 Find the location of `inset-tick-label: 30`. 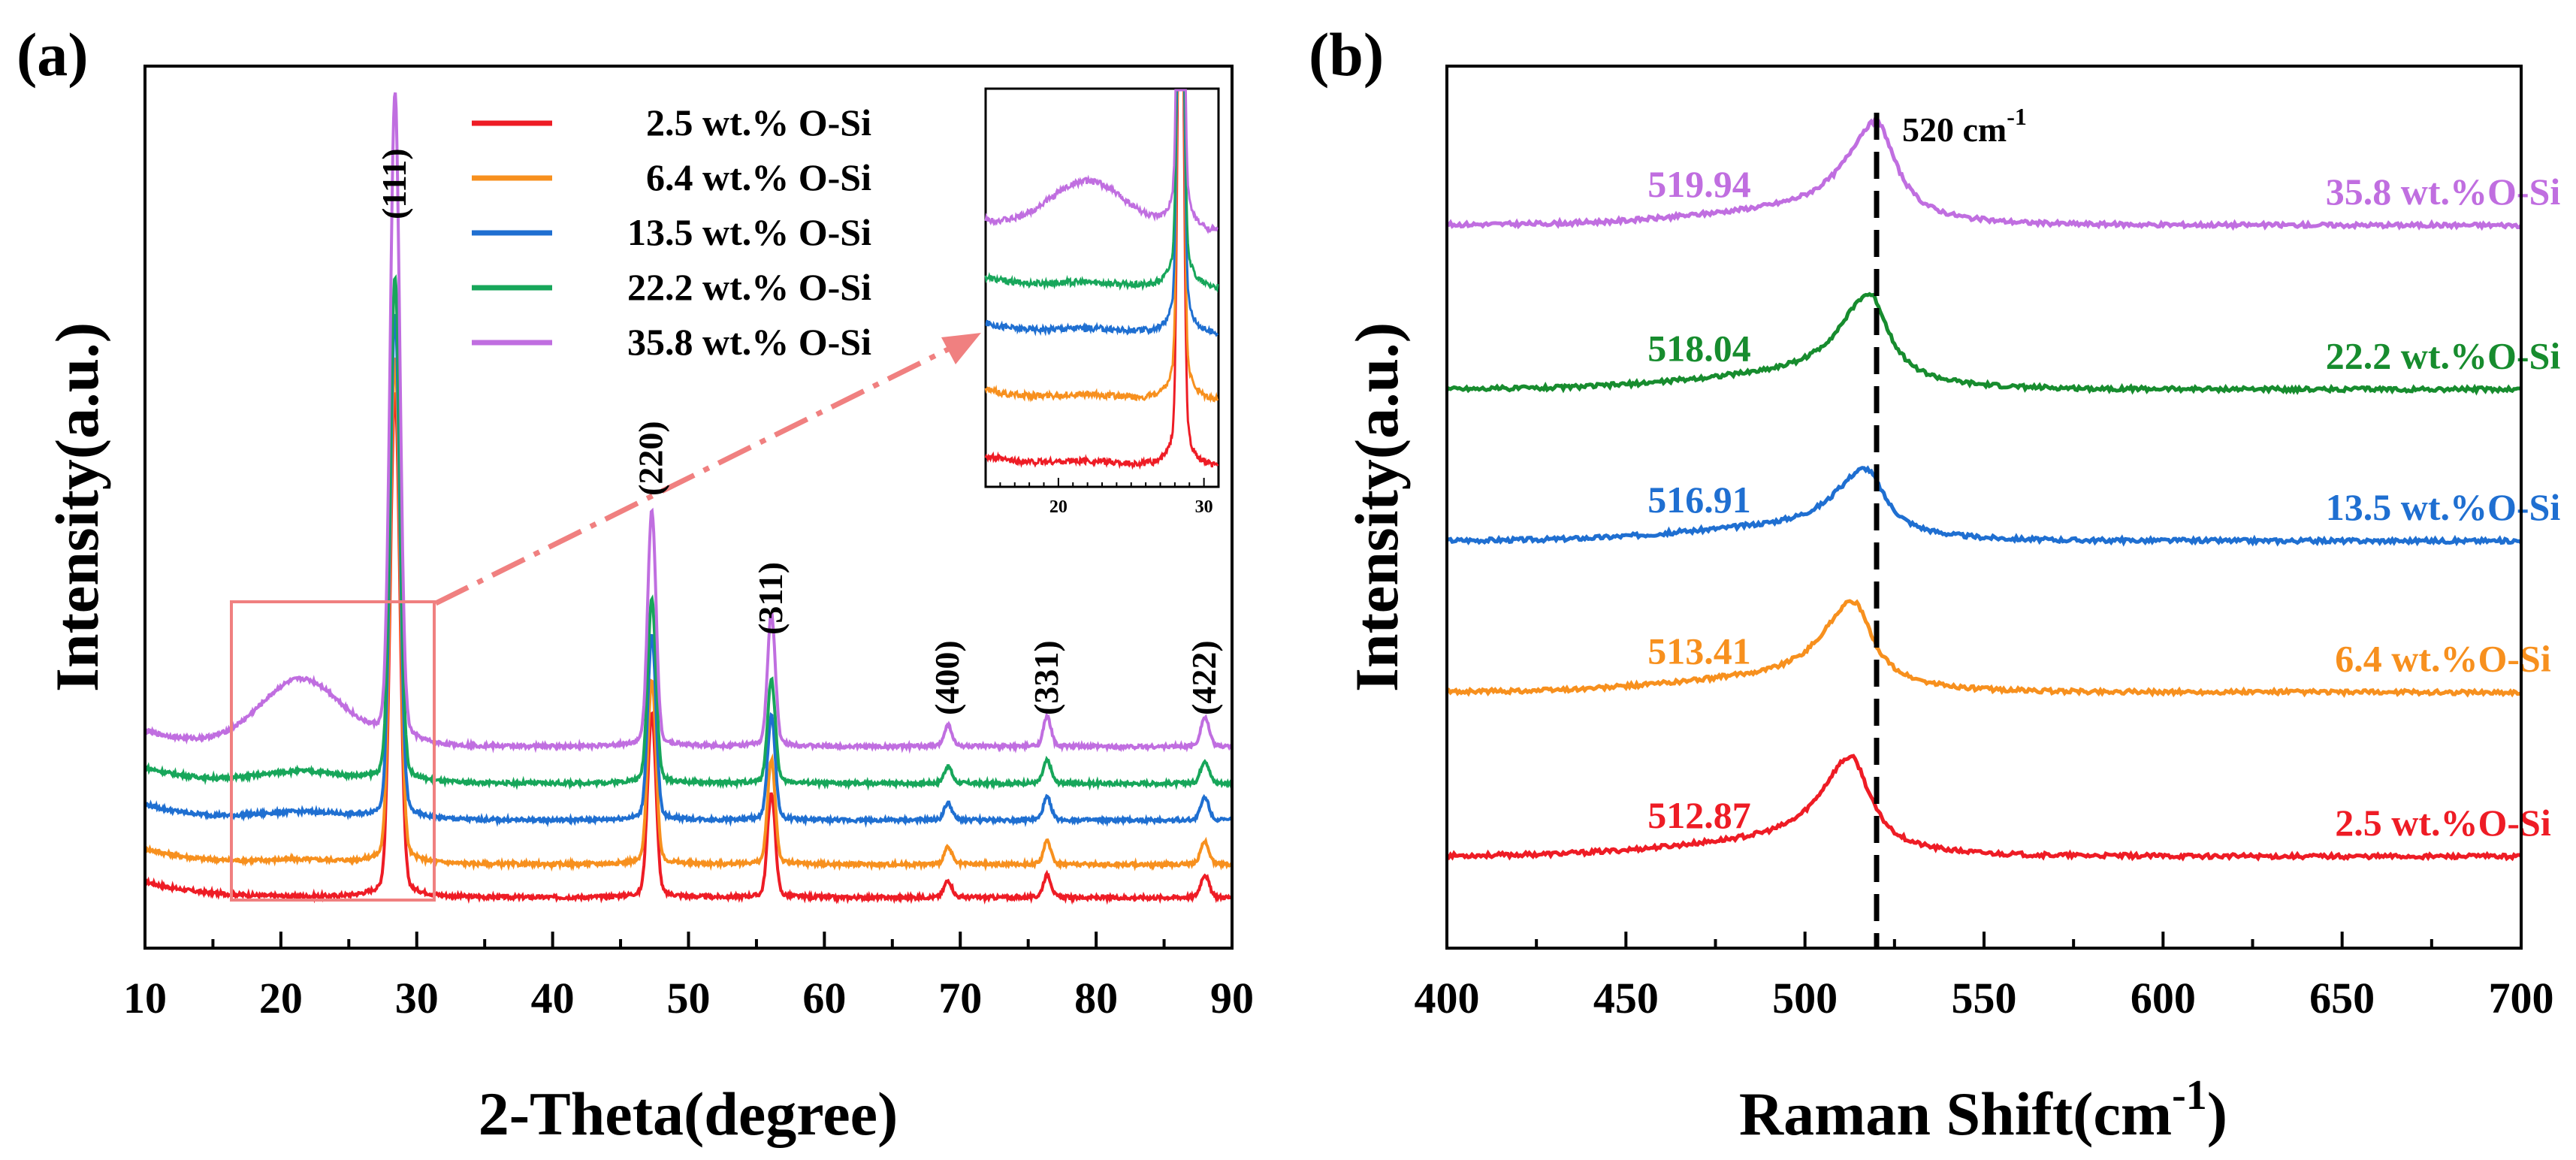

inset-tick-label: 30 is located at coordinates (1204, 507).